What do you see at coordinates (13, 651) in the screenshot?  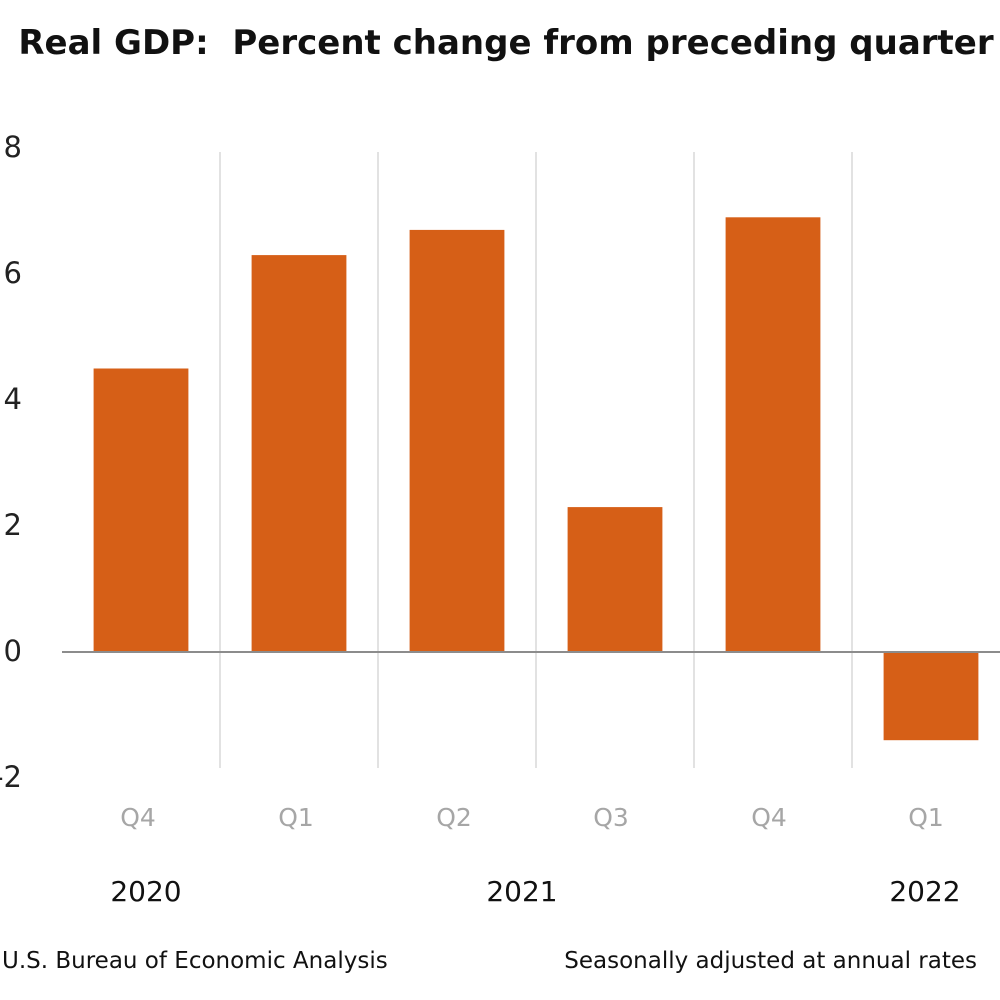 I see `y-tick-label: 0` at bounding box center [13, 651].